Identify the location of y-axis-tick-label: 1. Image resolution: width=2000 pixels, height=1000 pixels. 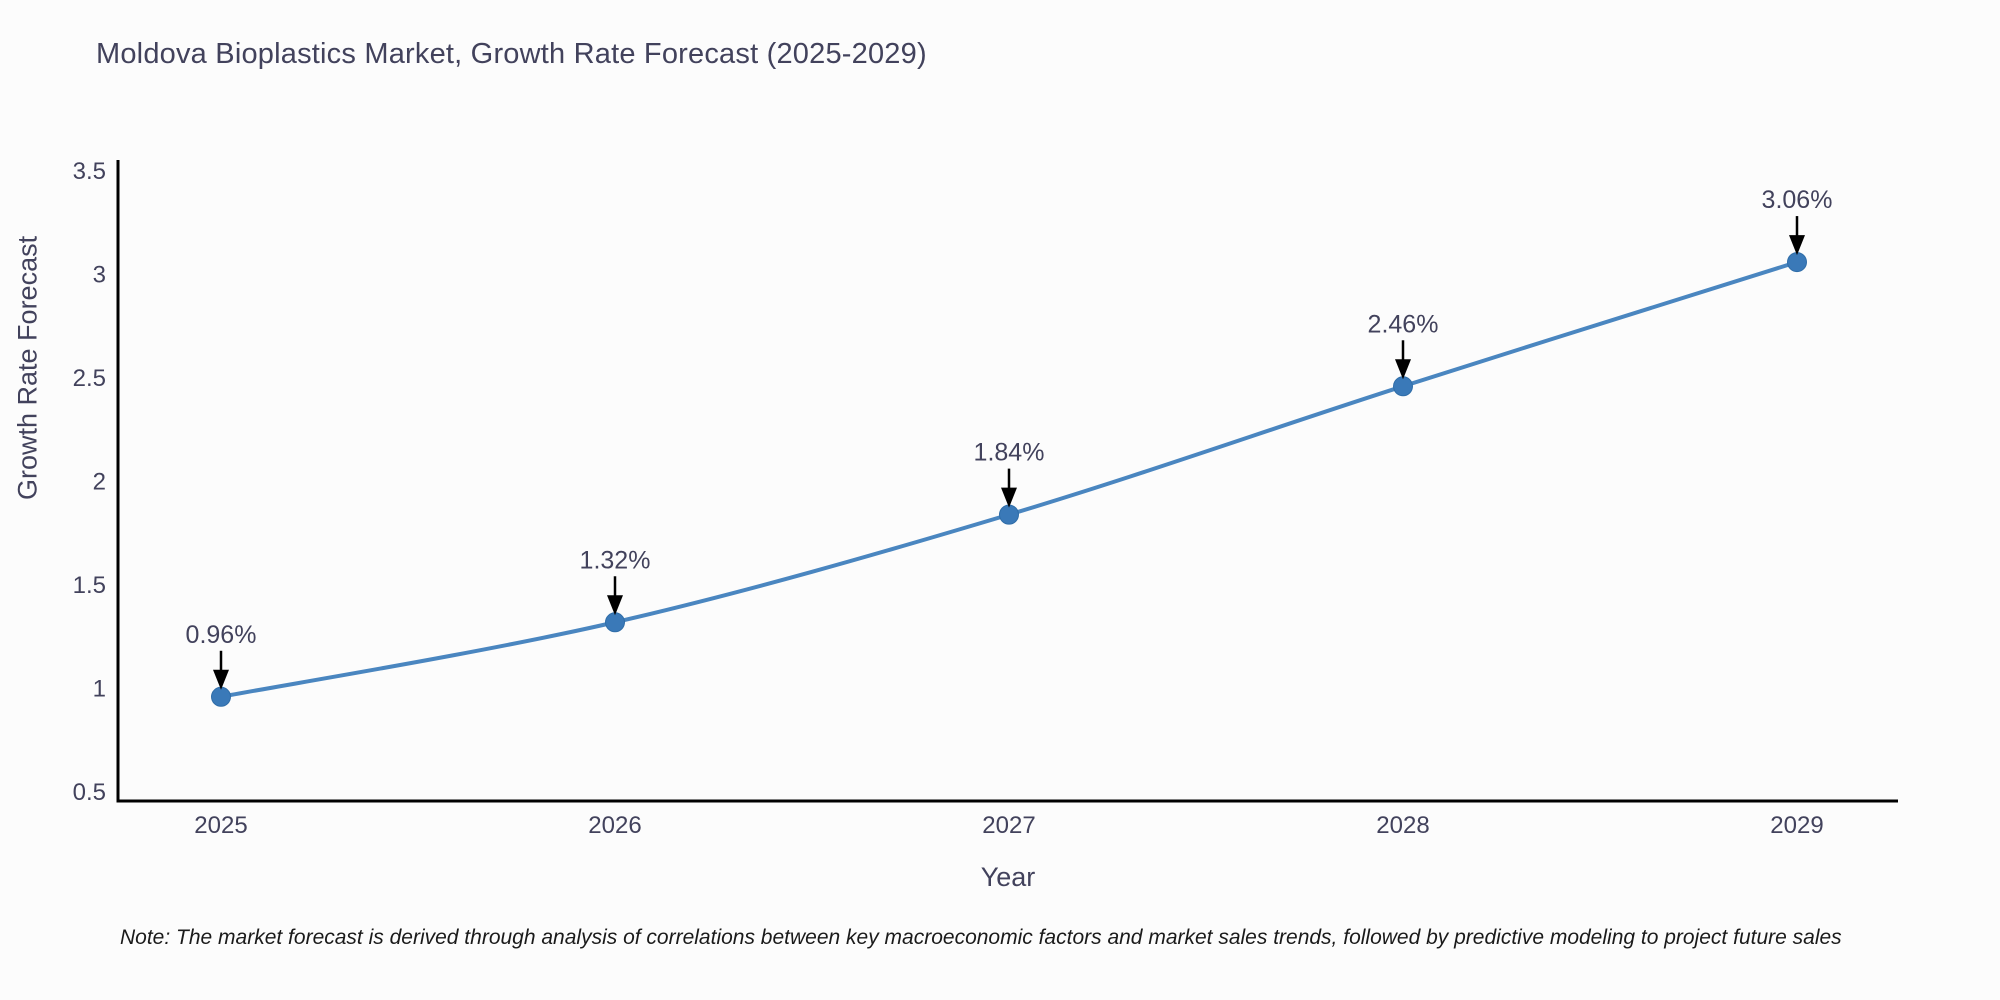
(99, 689).